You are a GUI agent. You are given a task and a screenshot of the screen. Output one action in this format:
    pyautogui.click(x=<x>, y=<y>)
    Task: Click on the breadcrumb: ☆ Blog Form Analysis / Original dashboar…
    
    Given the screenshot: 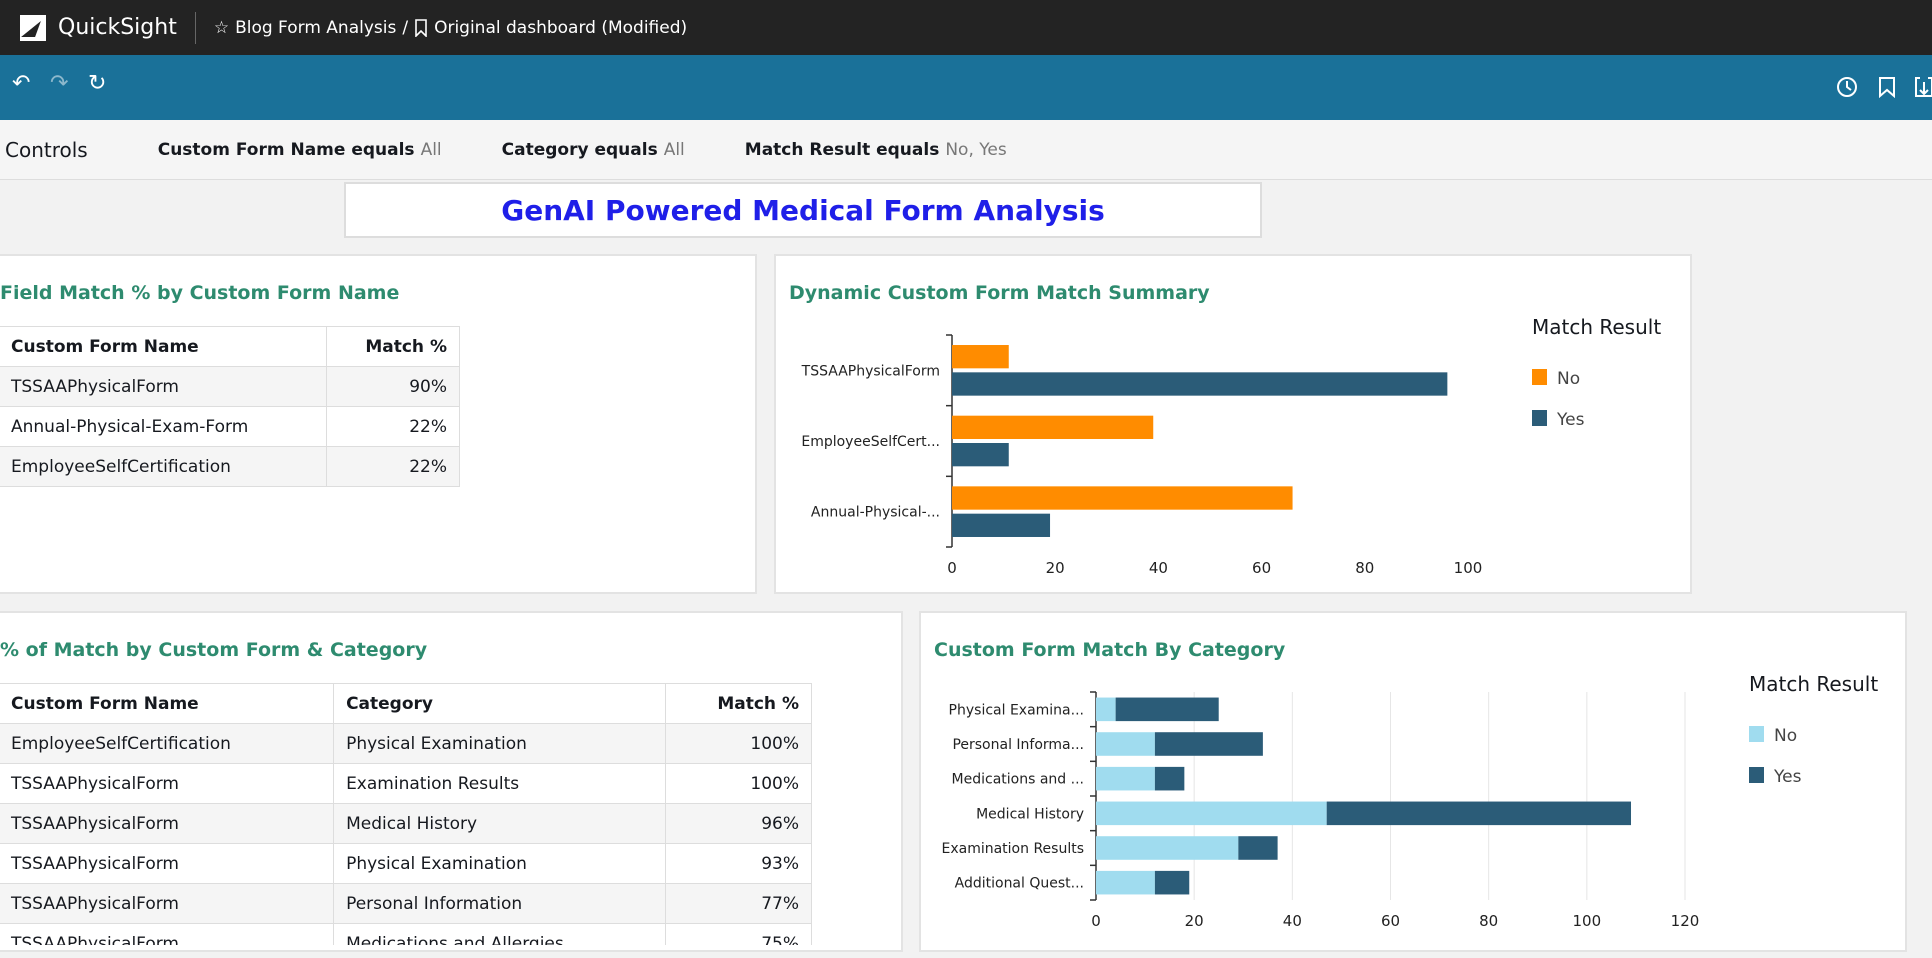 What is the action you would take?
    pyautogui.click(x=450, y=28)
    